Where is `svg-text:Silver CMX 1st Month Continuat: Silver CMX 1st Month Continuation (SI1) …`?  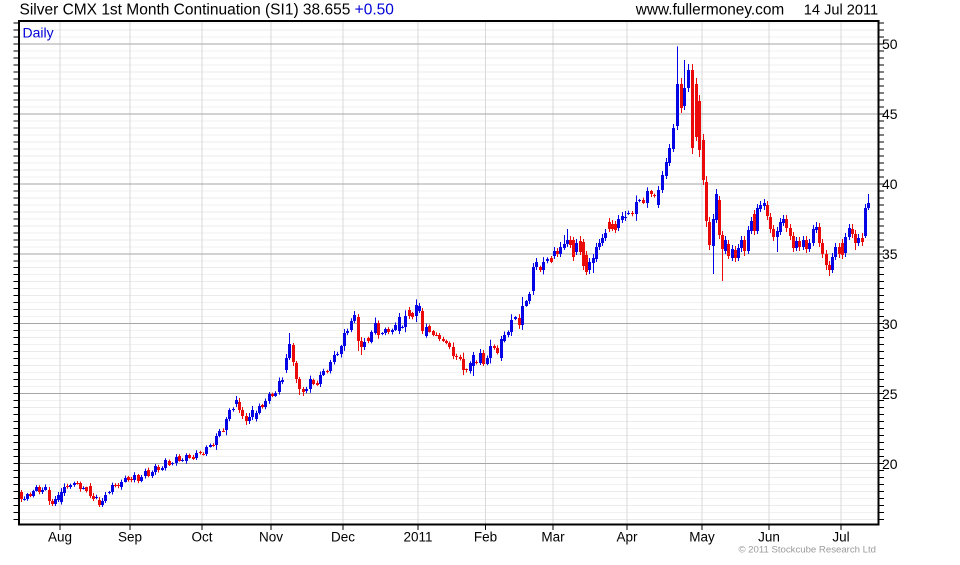 svg-text:Silver CMX 1st Month Continuat: Silver CMX 1st Month Continuation (SI1) … is located at coordinates (207, 10).